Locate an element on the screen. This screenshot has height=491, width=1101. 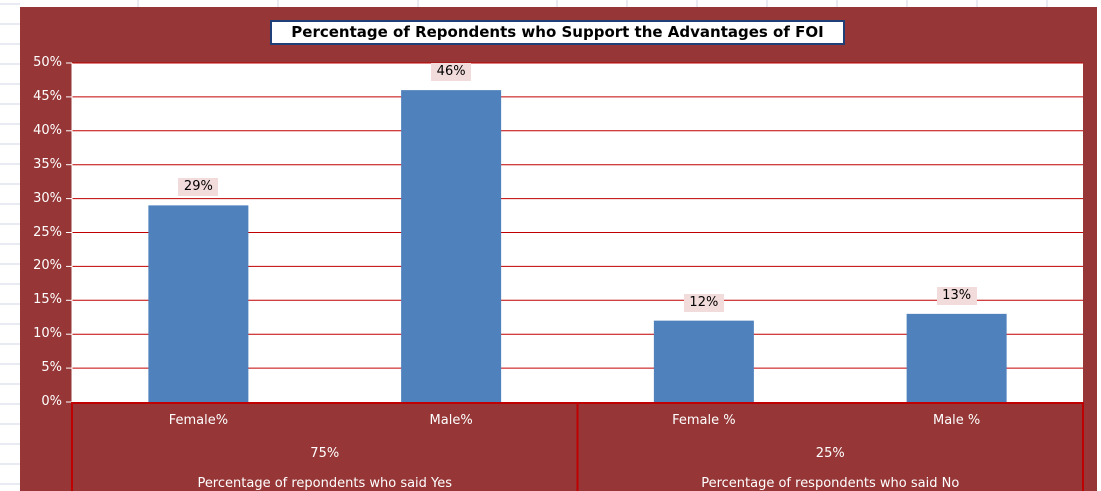
x-category-label: Female % is located at coordinates (704, 420).